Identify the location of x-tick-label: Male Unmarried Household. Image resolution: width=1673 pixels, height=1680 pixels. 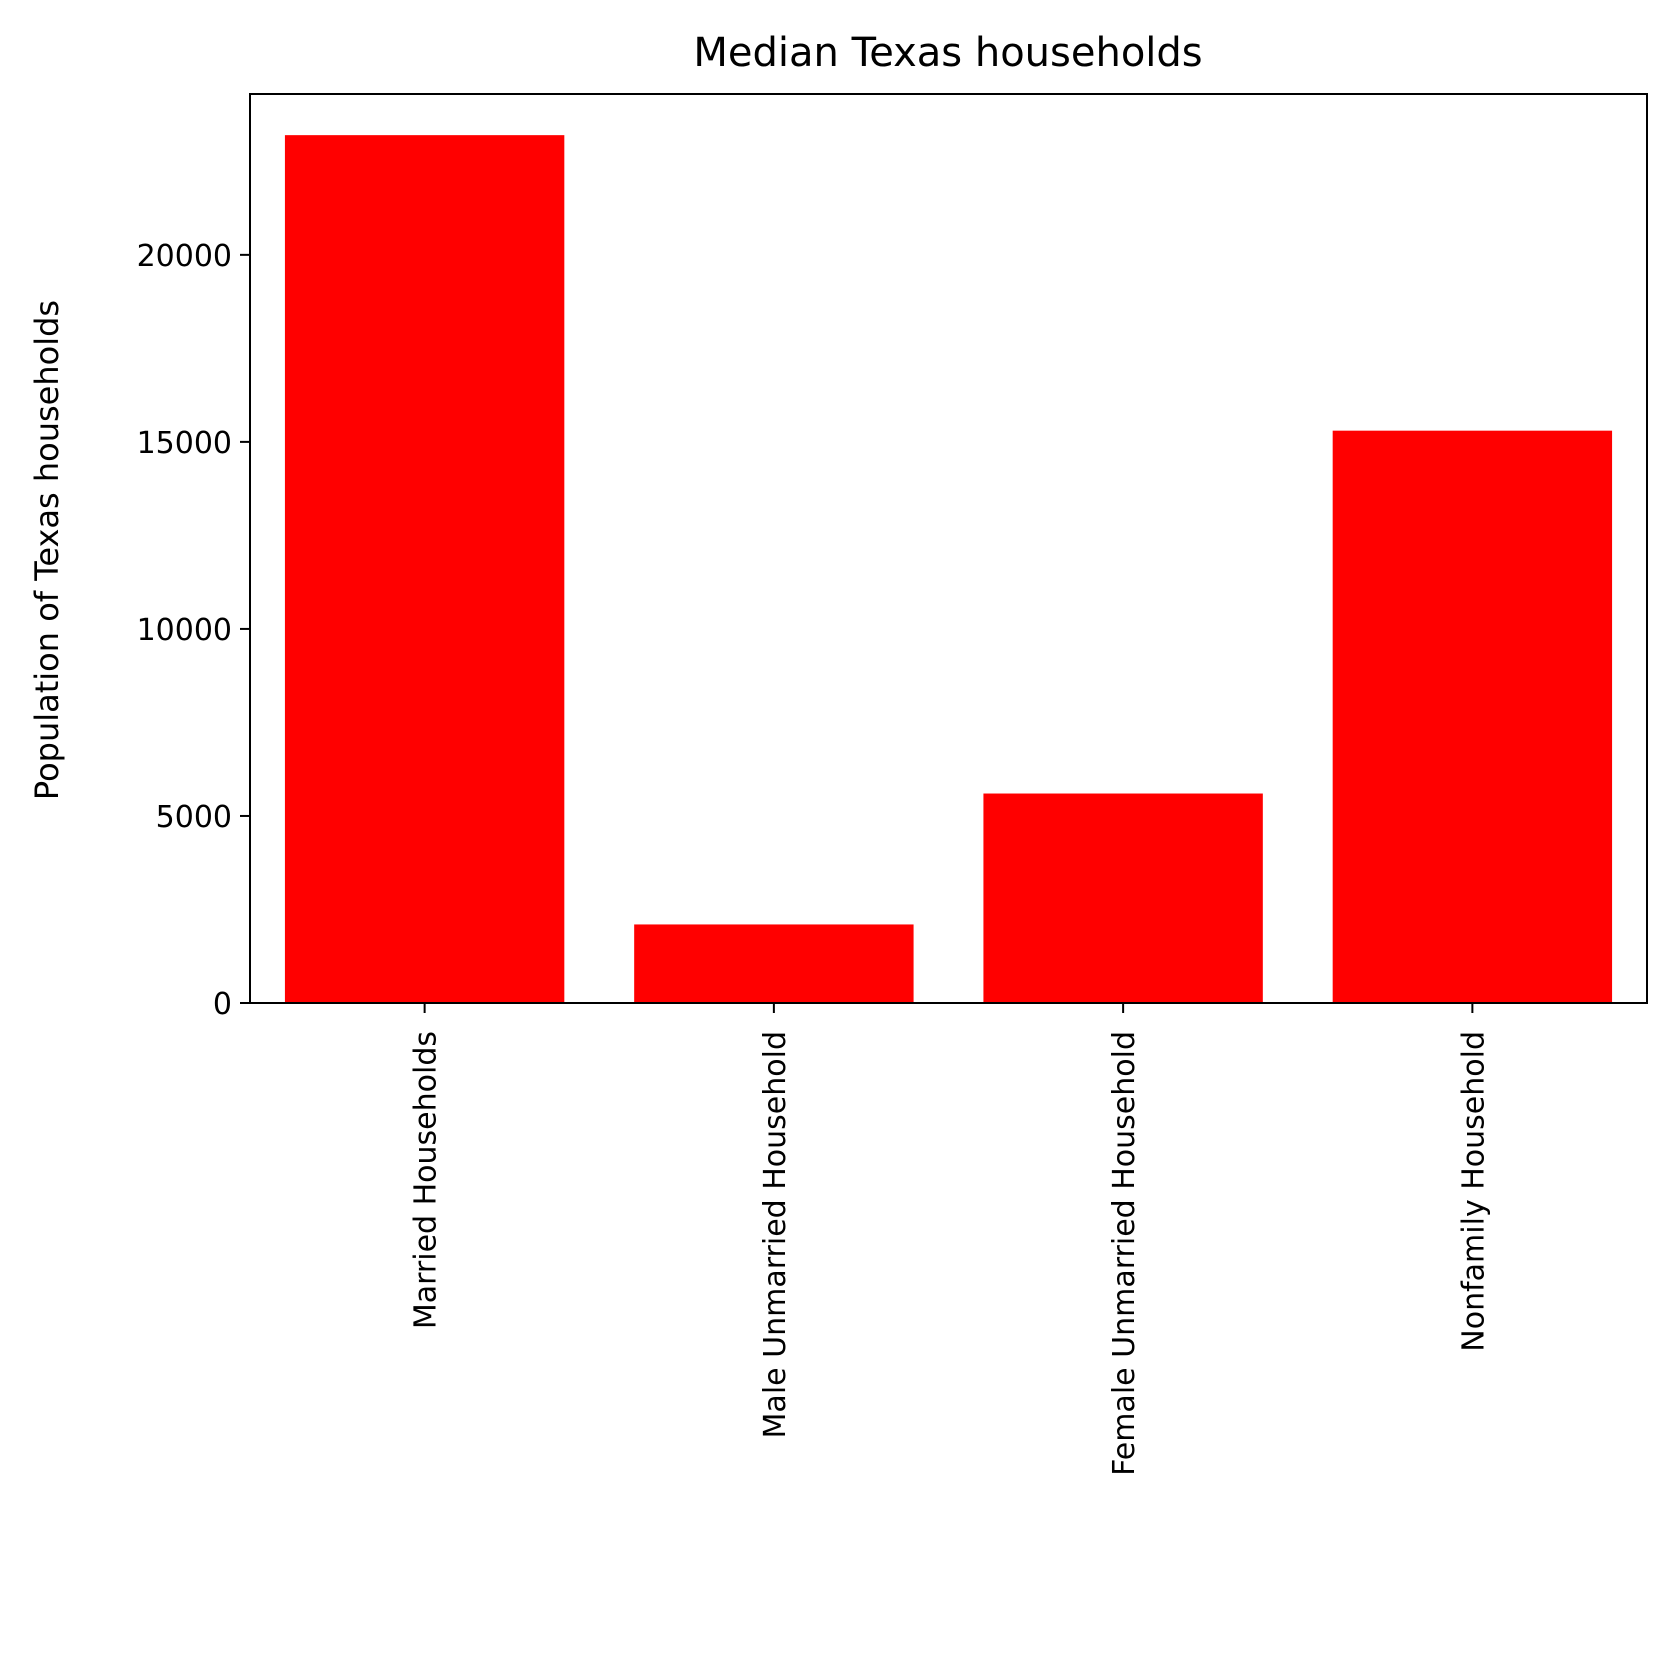
(775, 1234).